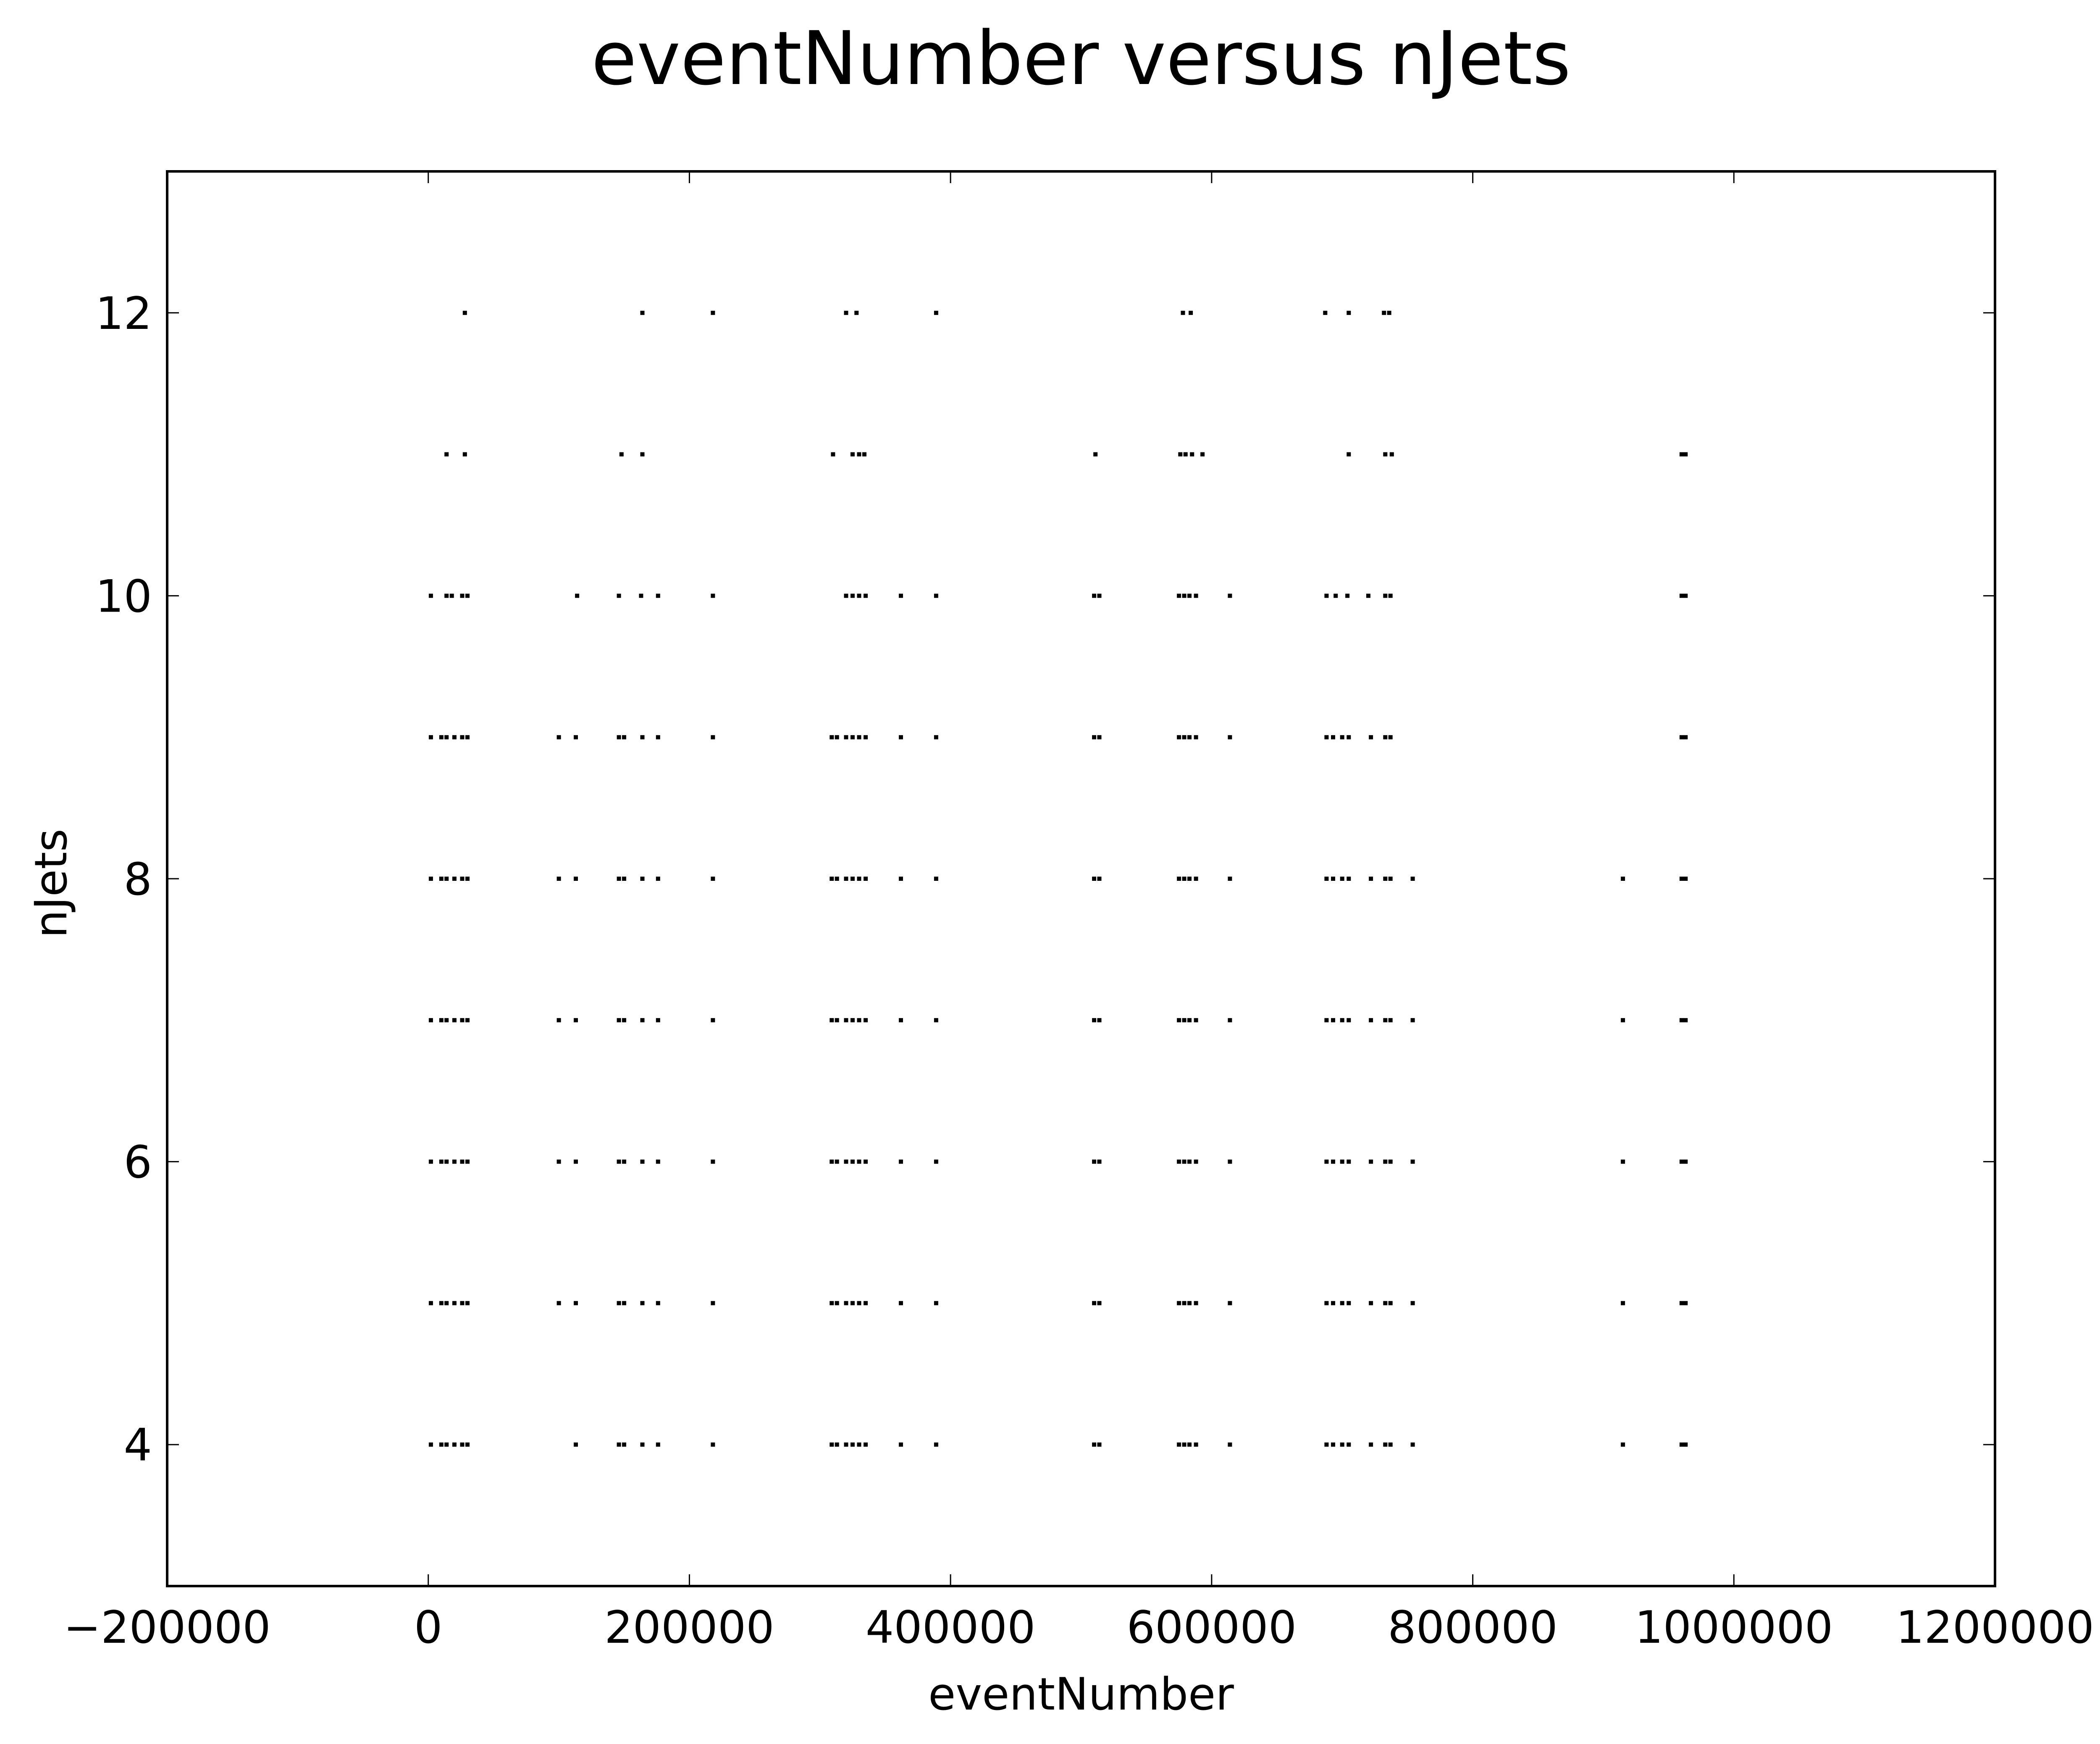  I want to click on x-tick-label: 1200000, so click(1995, 1627).